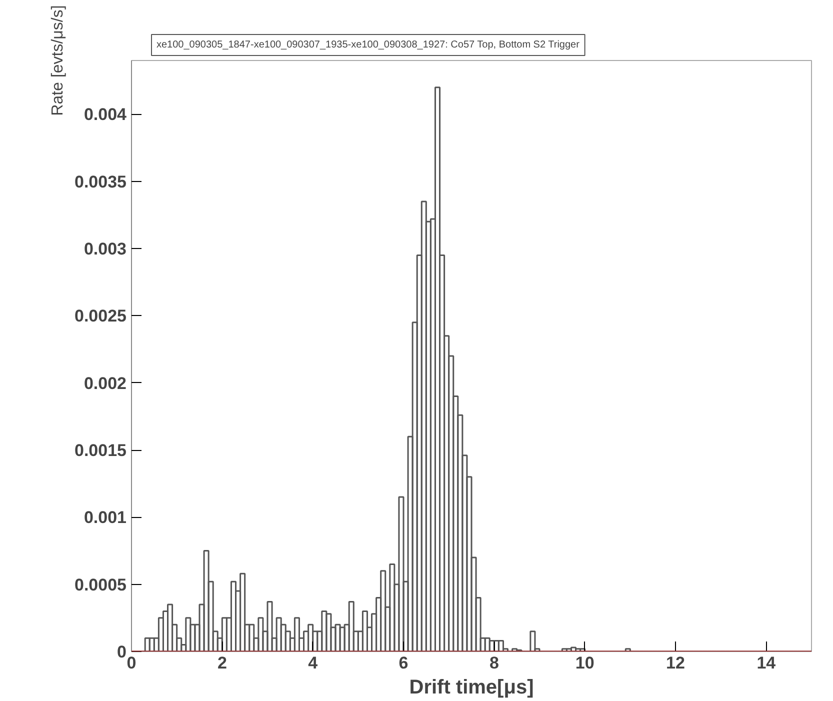  What do you see at coordinates (368, 45) in the screenshot?
I see `chart-title: xe100_090305_1847-xe100_090307_1935-xe100_090308_1927: Co57 Top, Bottom S2 Trigger` at bounding box center [368, 45].